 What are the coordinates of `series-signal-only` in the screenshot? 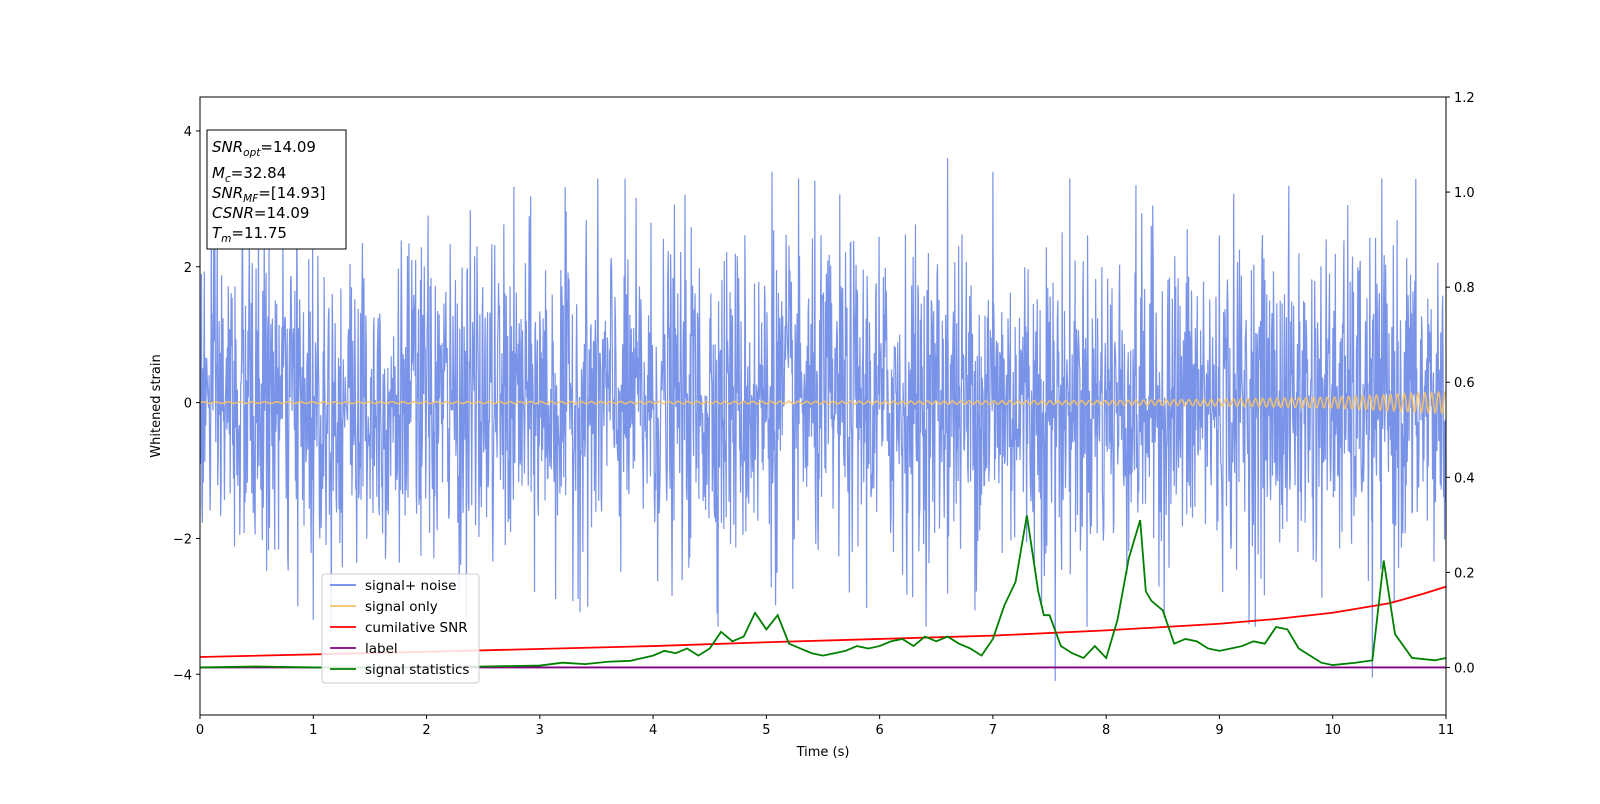 It's located at (823, 402).